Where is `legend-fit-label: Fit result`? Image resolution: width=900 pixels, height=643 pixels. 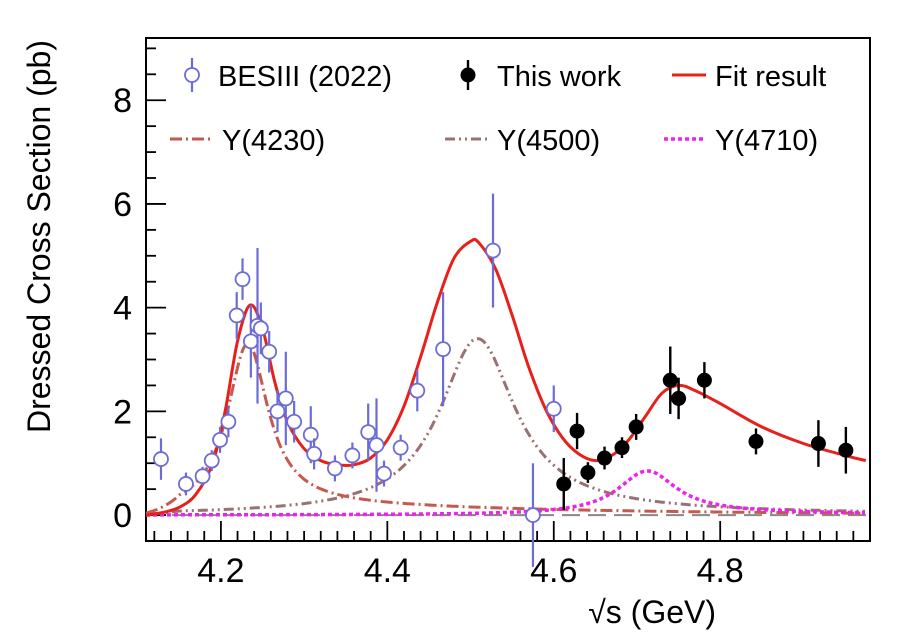 legend-fit-label: Fit result is located at coordinates (770, 77).